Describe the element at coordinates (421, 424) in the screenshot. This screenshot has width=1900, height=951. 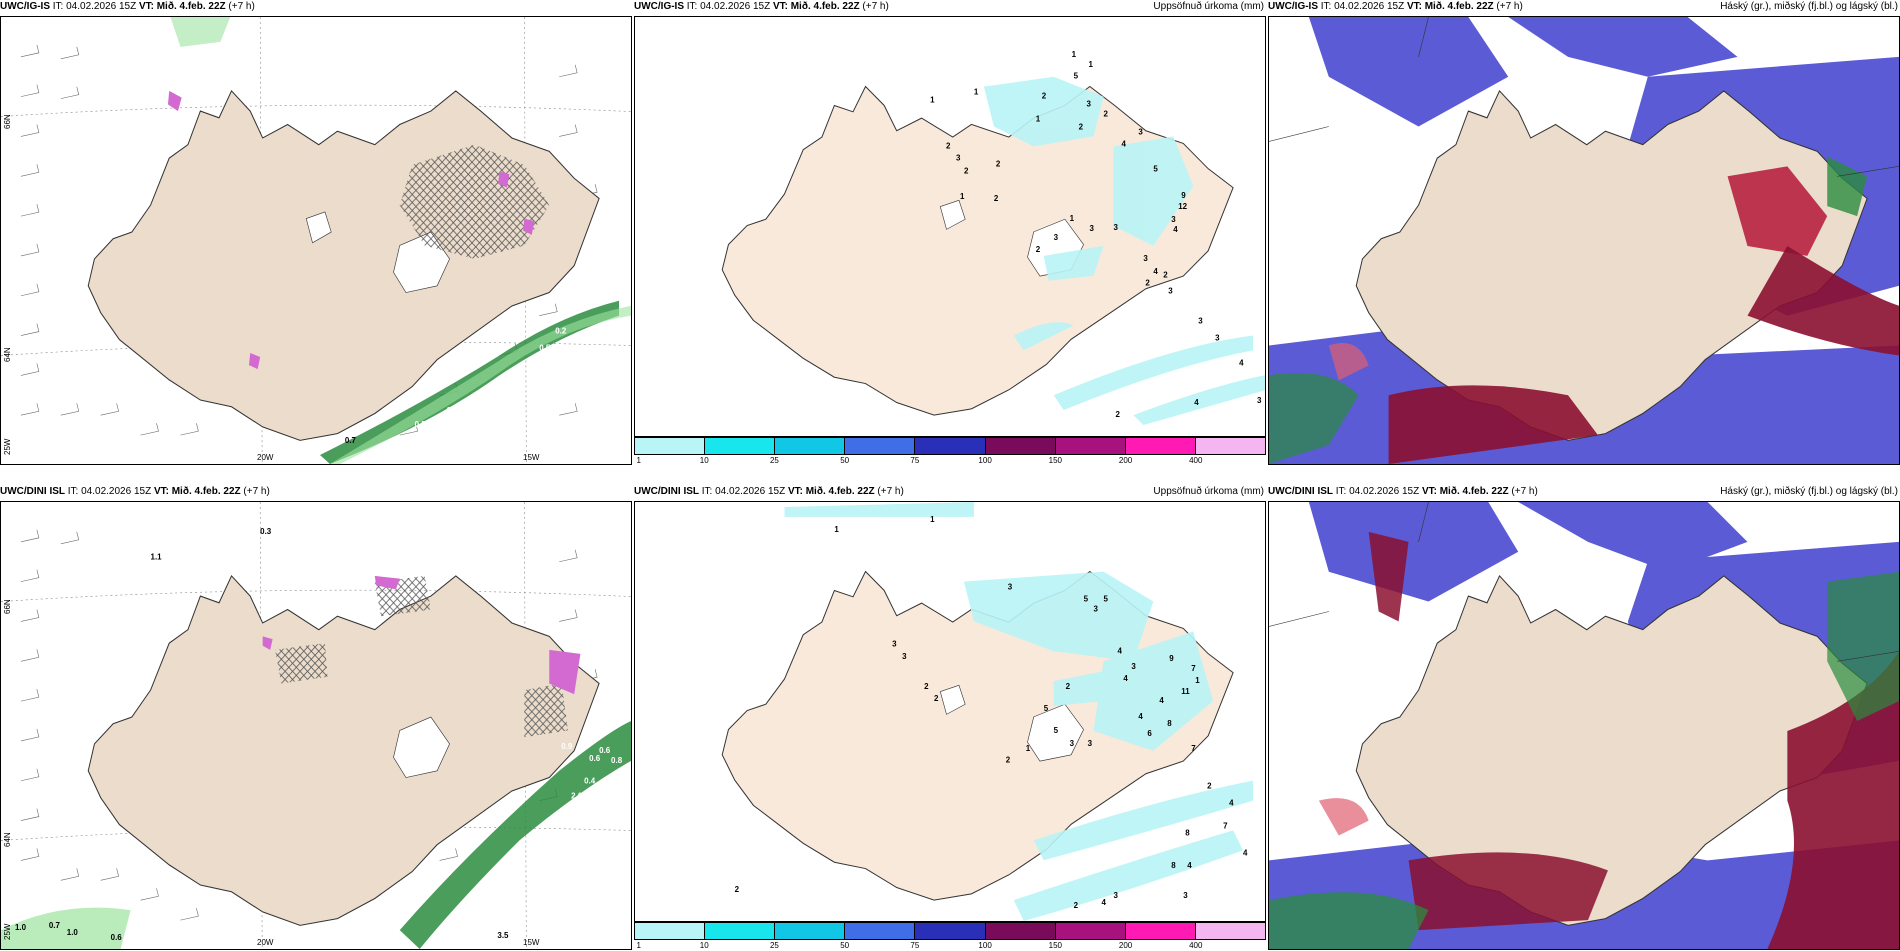
I see `svg-text: 0.5` at that location.